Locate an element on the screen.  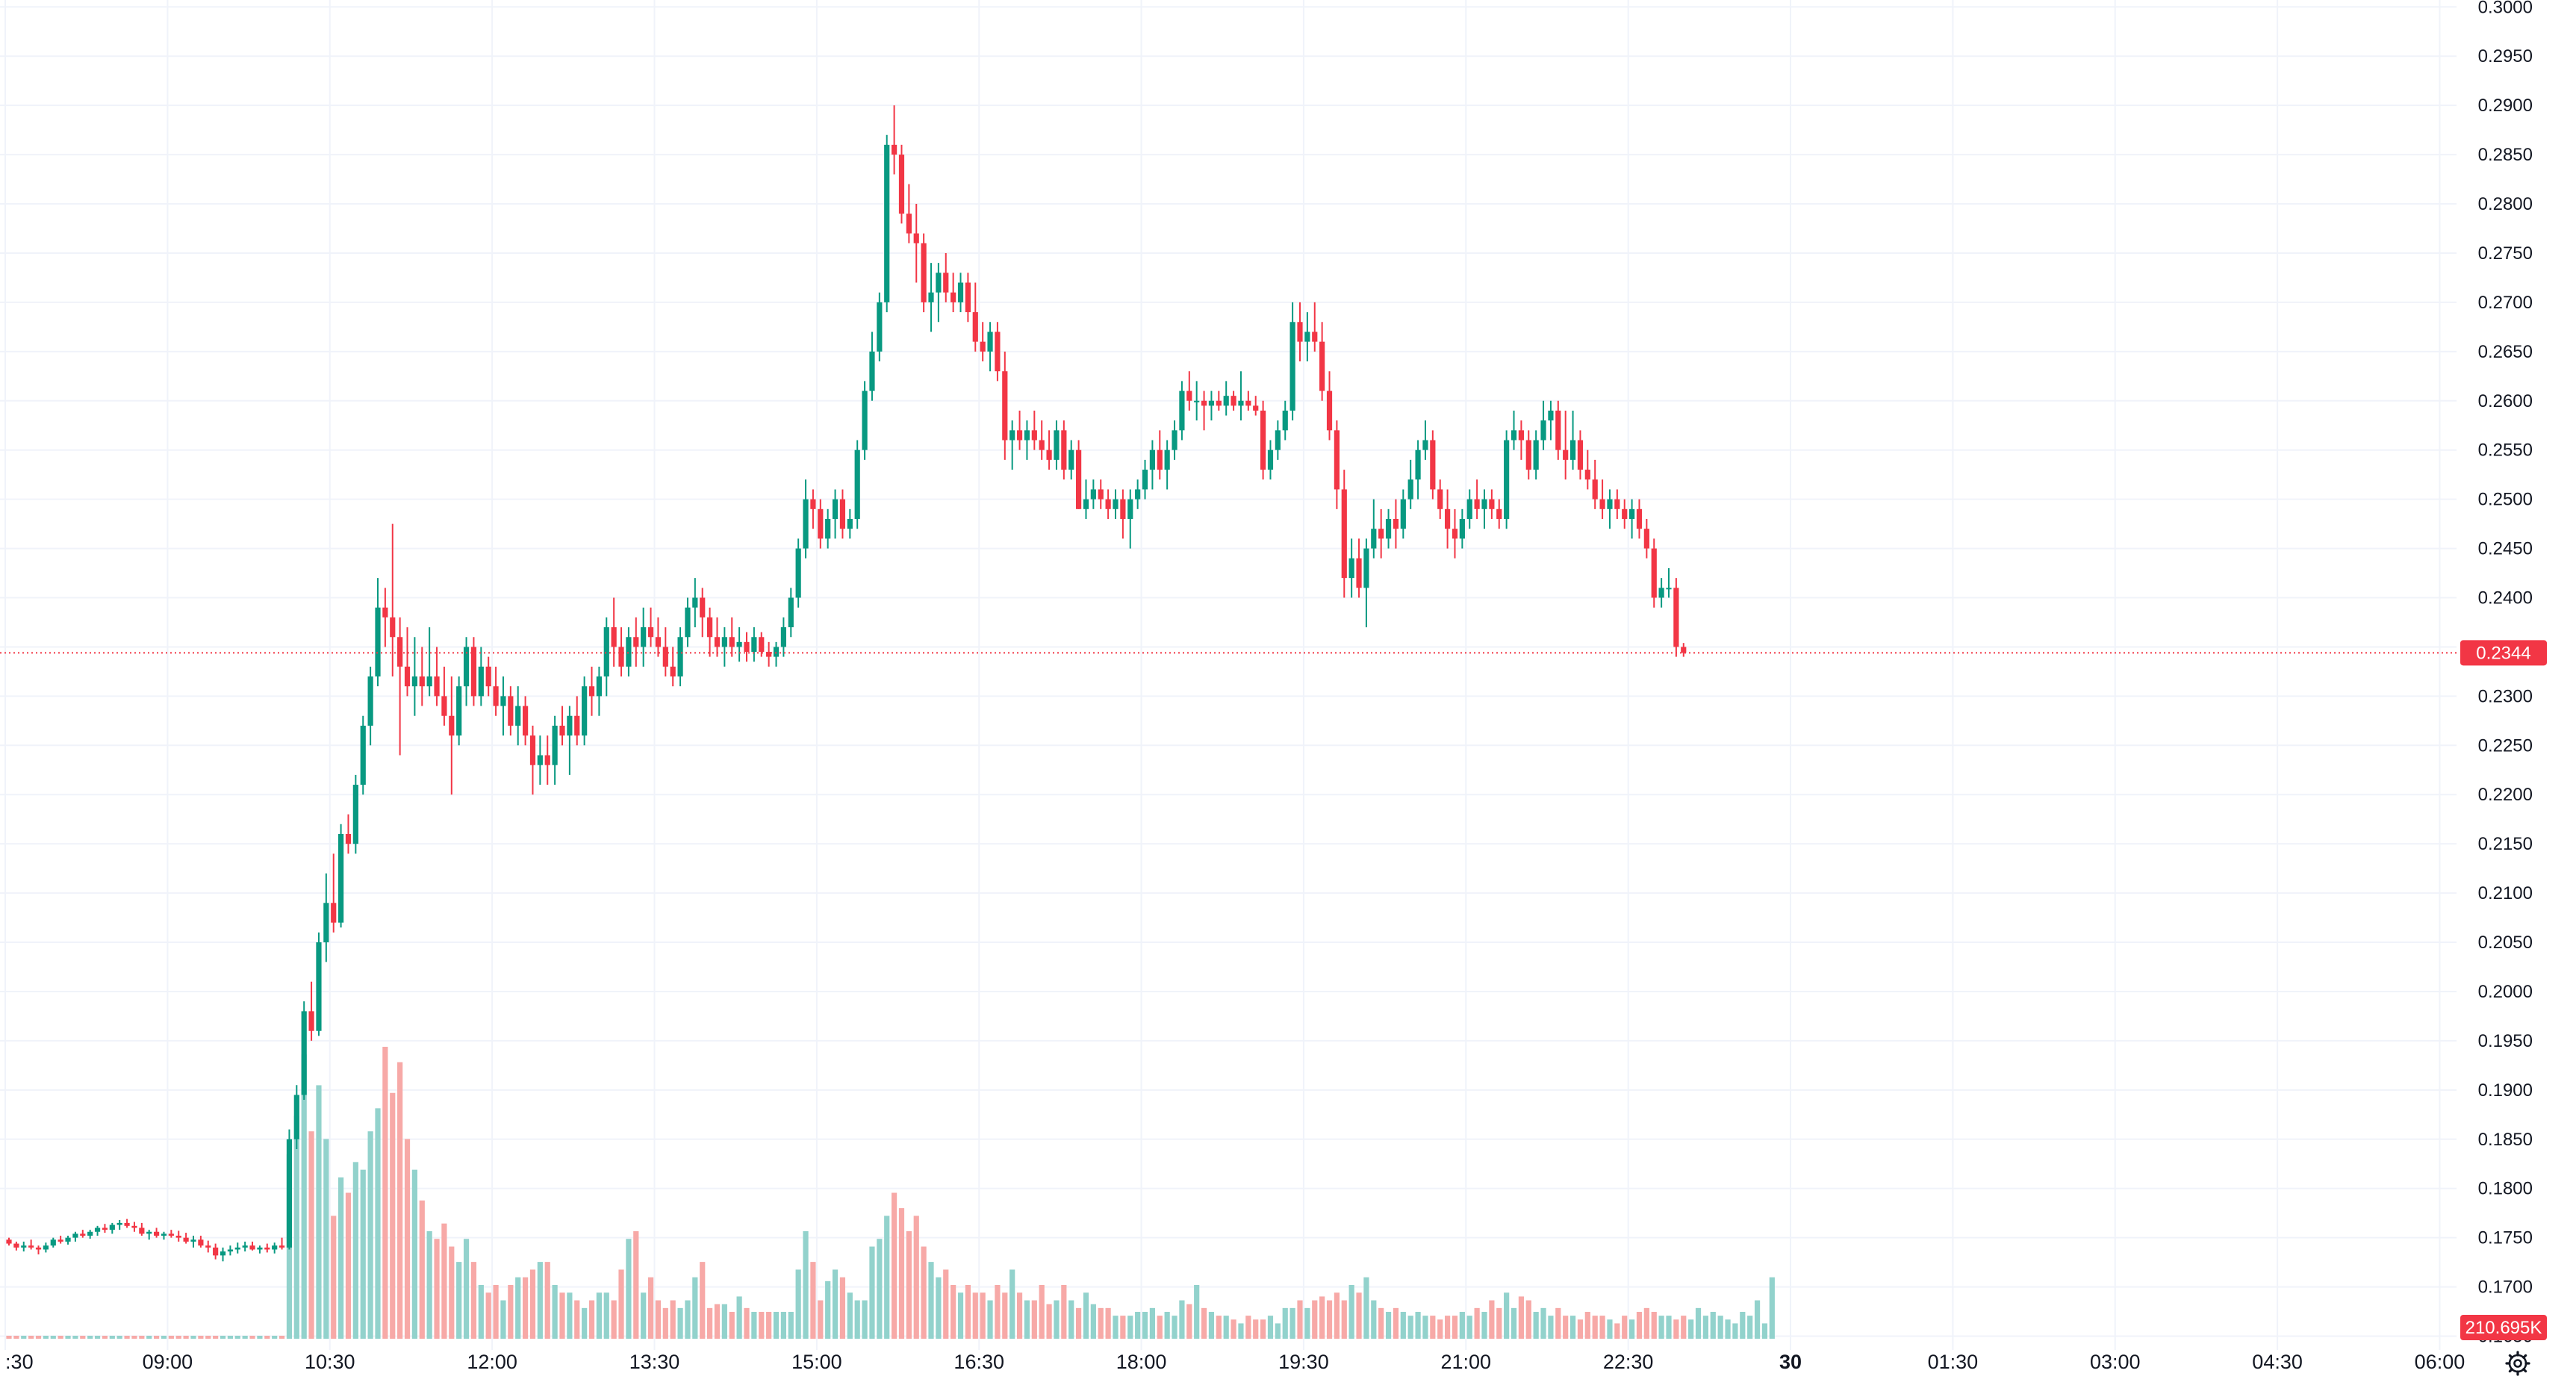
price-tick-label: 0.1900 is located at coordinates (2505, 1090).